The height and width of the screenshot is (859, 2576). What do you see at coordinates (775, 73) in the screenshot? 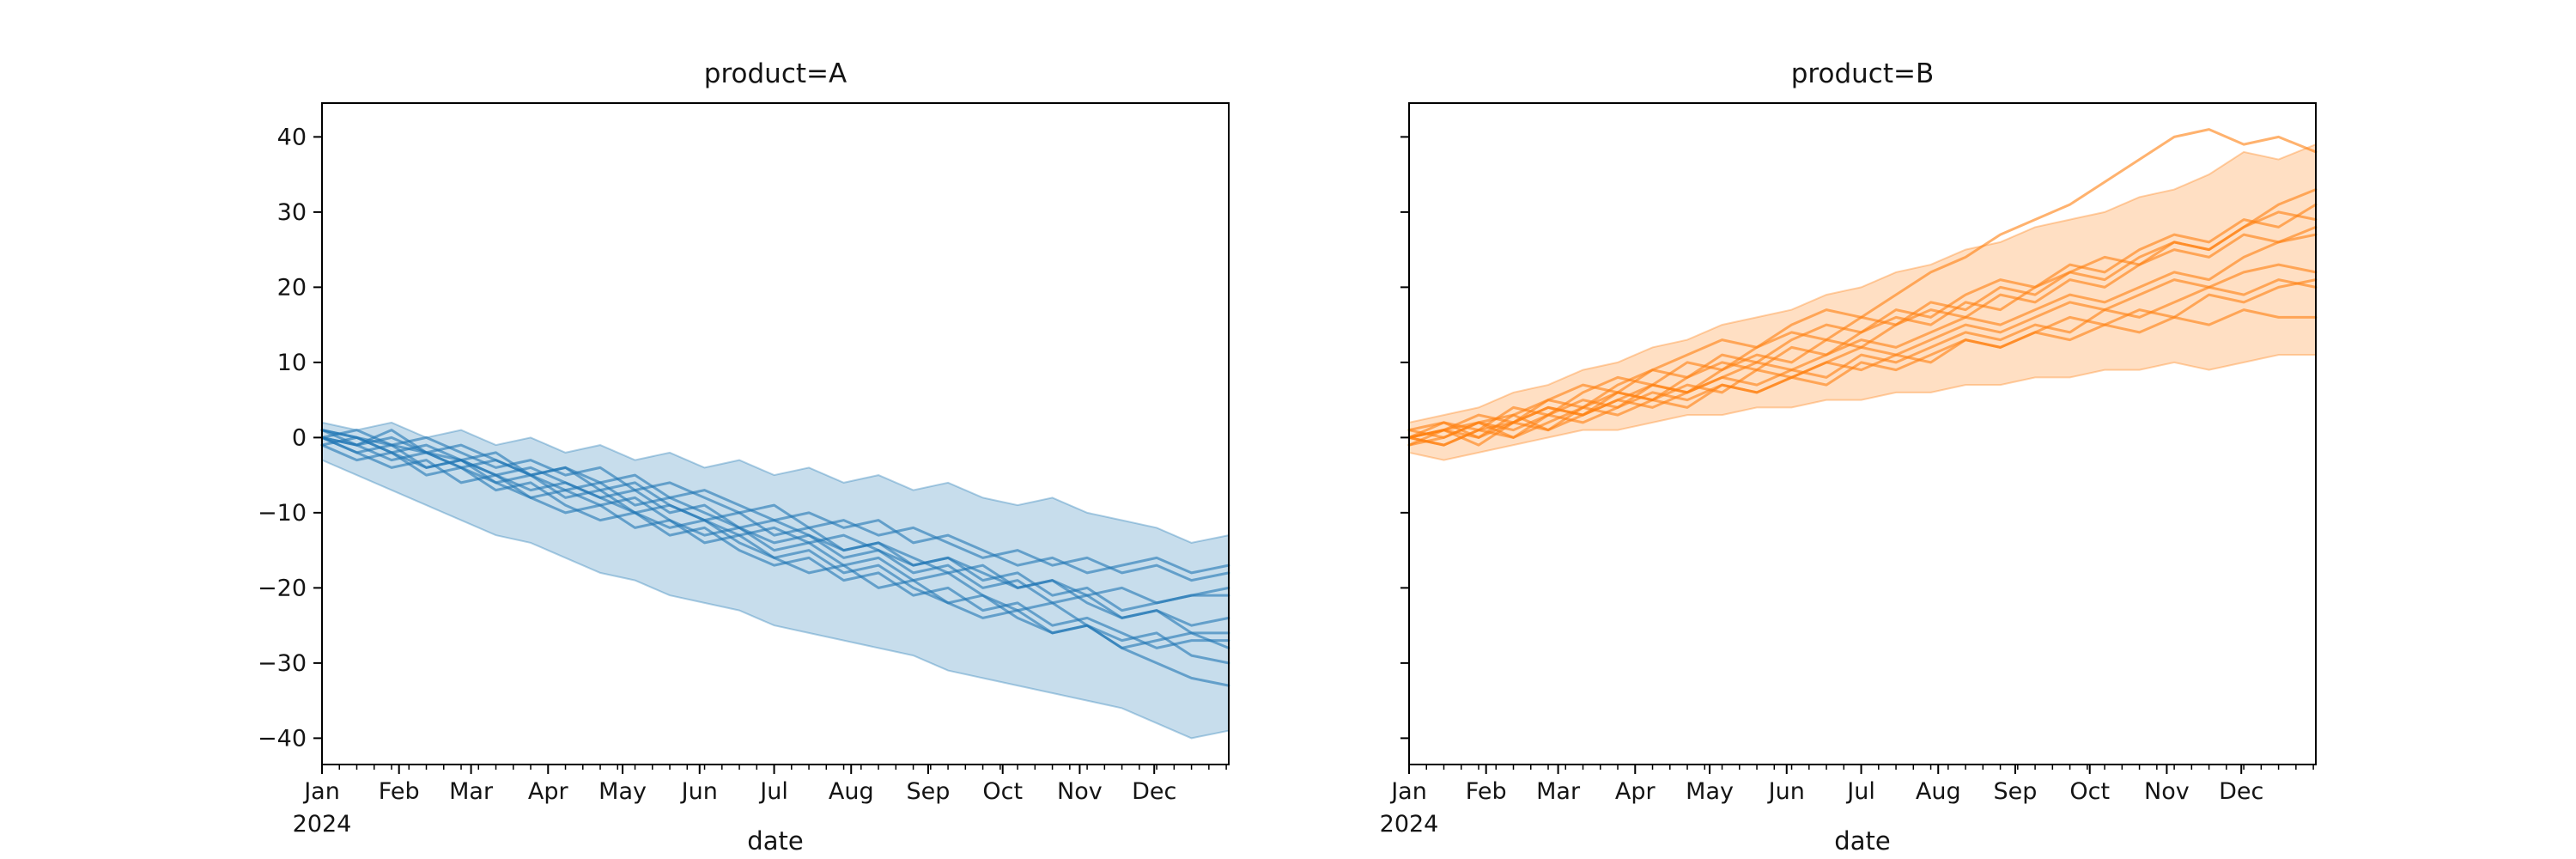
I see `facet-title-product-a: product=A` at bounding box center [775, 73].